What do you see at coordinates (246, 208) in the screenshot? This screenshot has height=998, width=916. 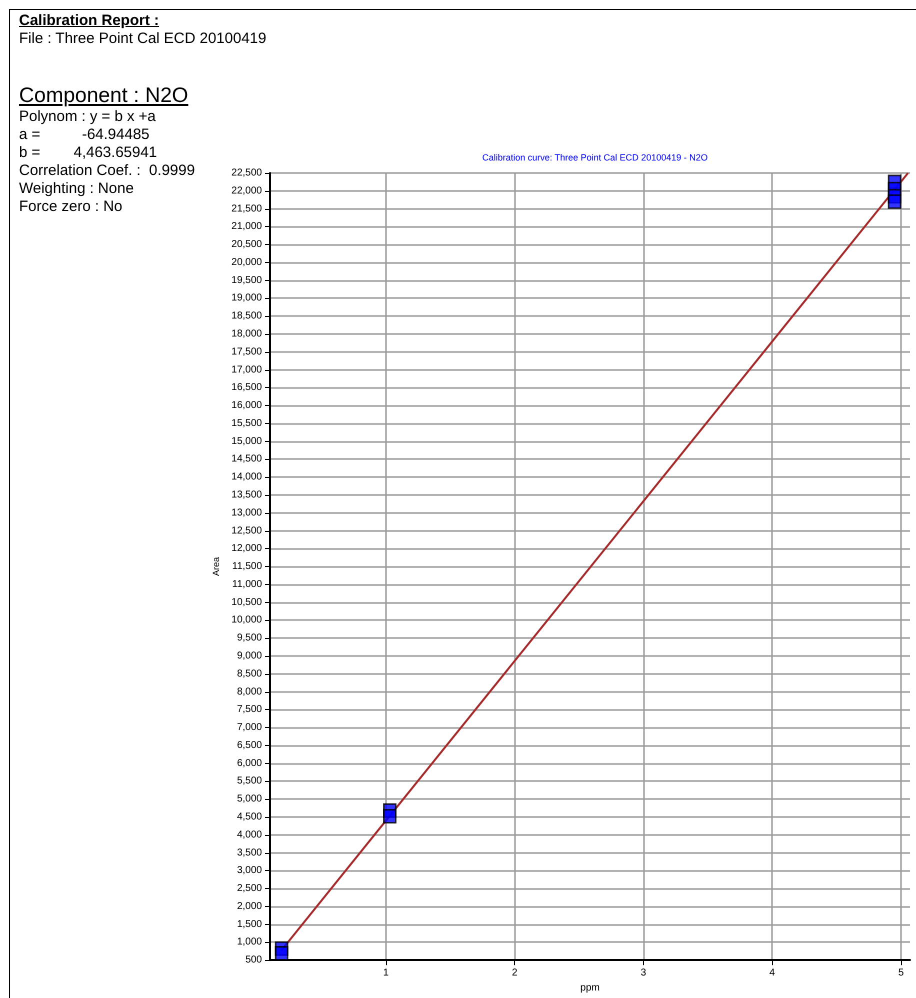 I see `y-tick-label: 21,500` at bounding box center [246, 208].